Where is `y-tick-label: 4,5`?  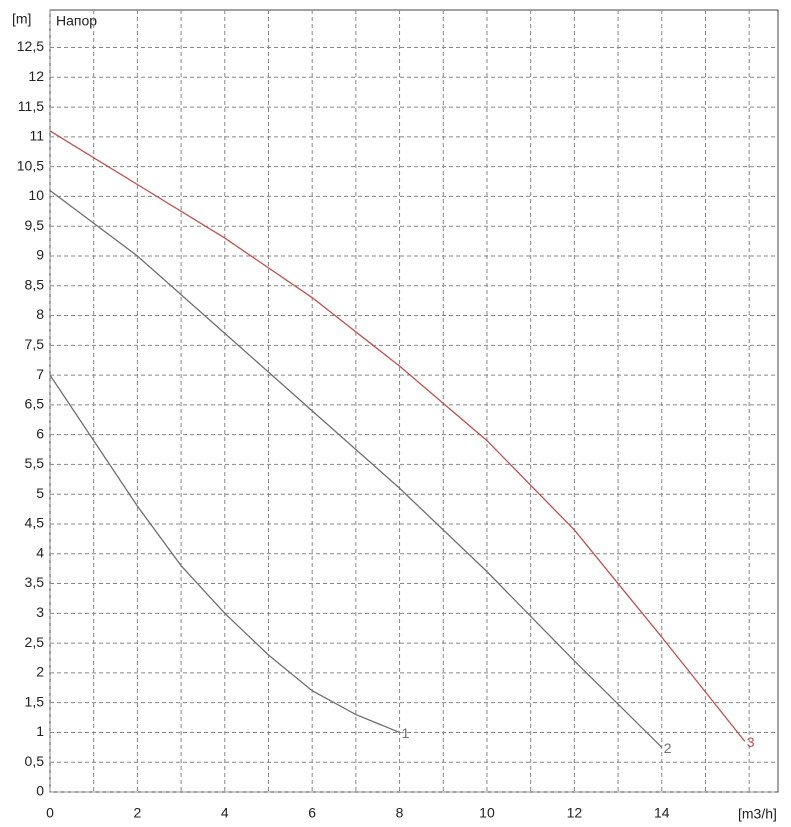
y-tick-label: 4,5 is located at coordinates (35, 523).